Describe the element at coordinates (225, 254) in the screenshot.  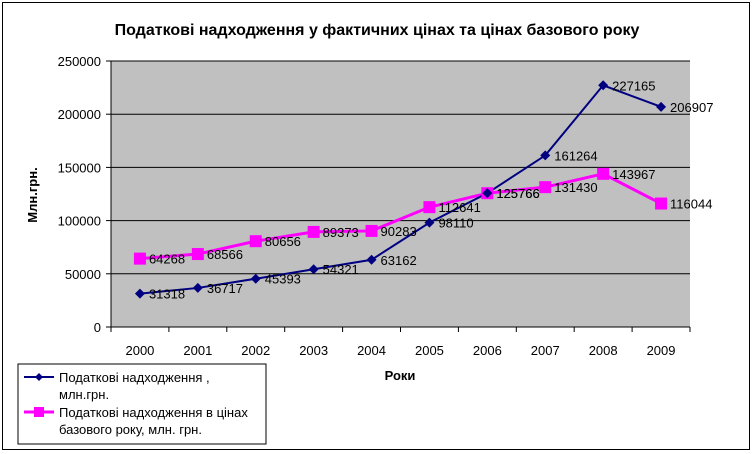
I see `data-label: 68566` at that location.